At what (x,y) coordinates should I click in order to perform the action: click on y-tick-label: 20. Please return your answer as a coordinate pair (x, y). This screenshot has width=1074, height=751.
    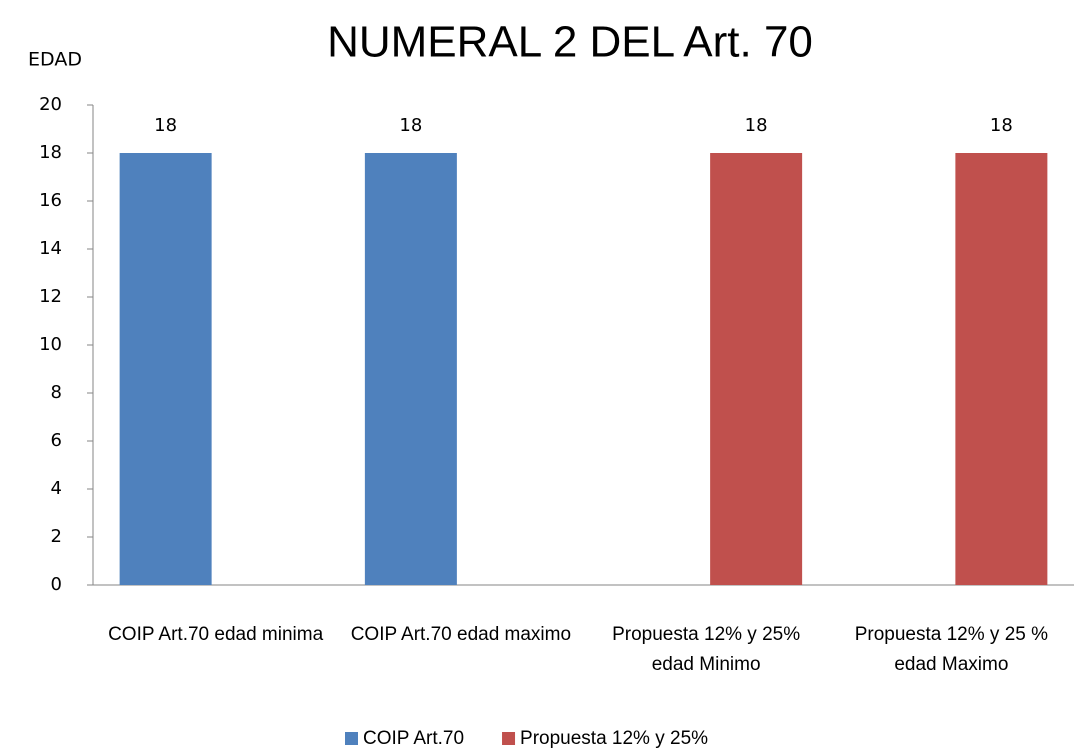
    Looking at the image, I should click on (50, 104).